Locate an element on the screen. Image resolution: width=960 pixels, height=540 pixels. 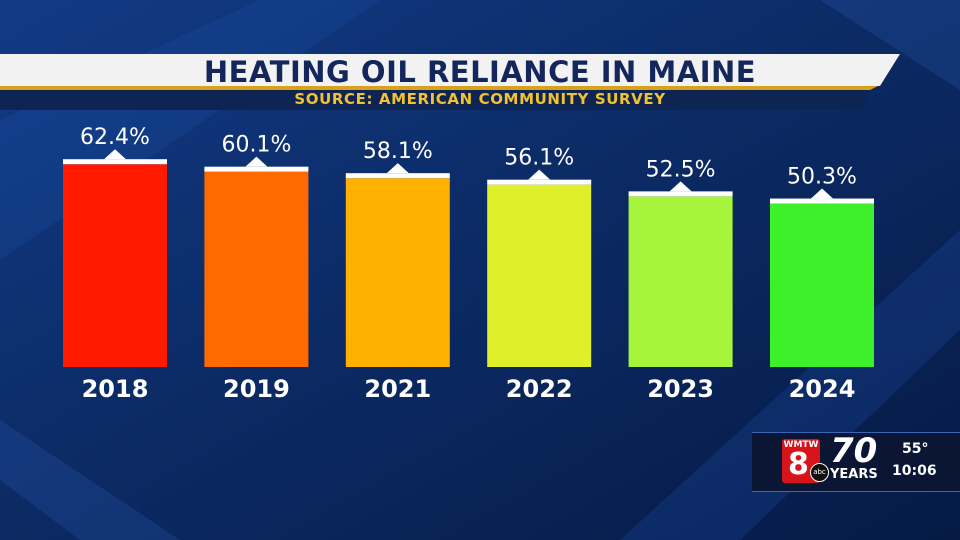
bar-pointer-2024 is located at coordinates (822, 193).